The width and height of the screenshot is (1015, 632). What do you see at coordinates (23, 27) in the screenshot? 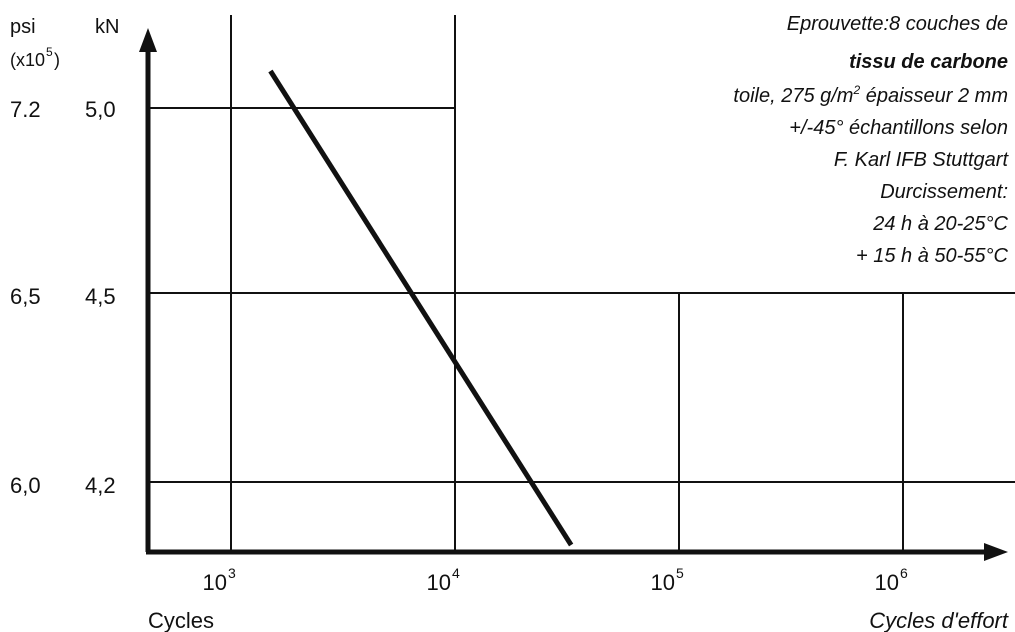
I see `y-axis-label-psi: psi` at bounding box center [23, 27].